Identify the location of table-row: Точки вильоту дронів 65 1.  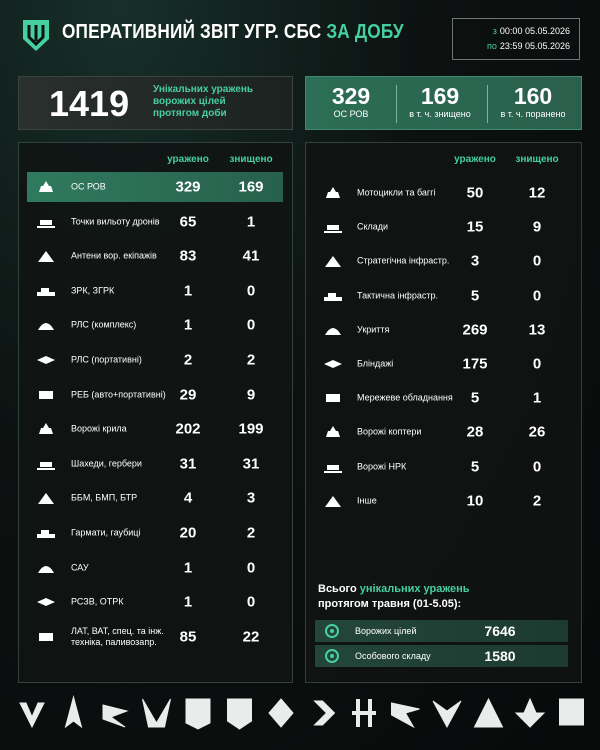
(155, 222).